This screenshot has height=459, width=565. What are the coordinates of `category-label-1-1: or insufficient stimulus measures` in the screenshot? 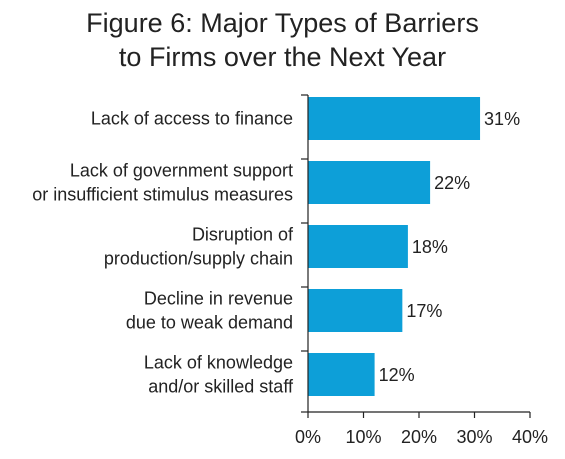 It's located at (162, 195).